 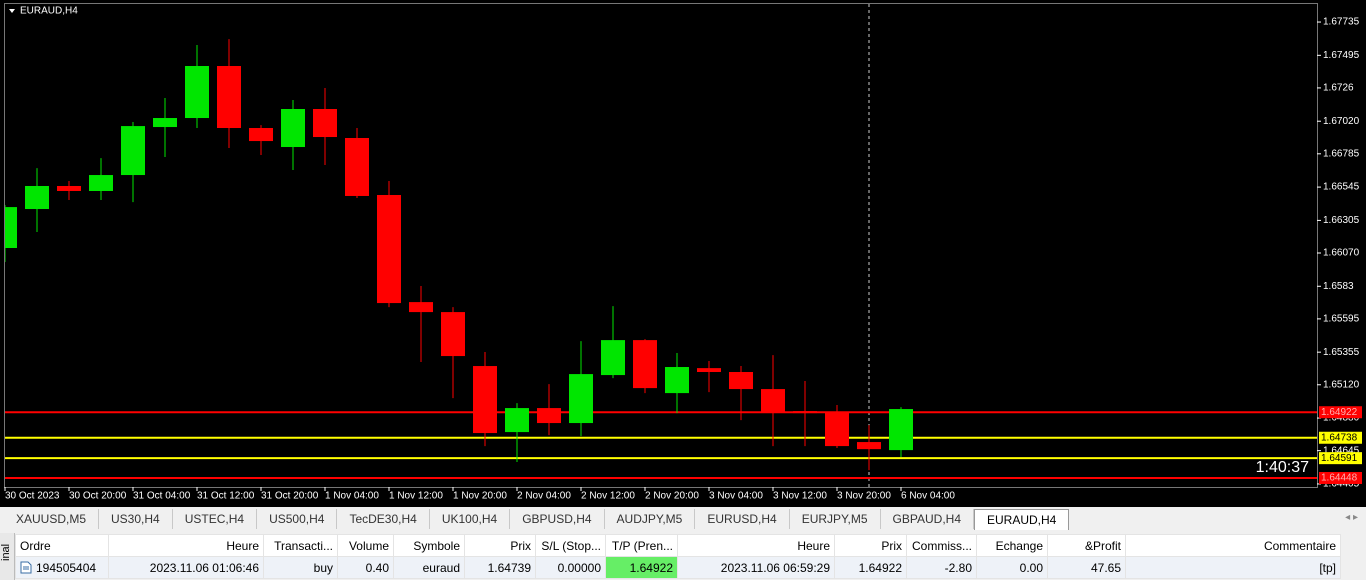 I want to click on x-tick-label: 2 Nov 04:00, so click(x=544, y=496).